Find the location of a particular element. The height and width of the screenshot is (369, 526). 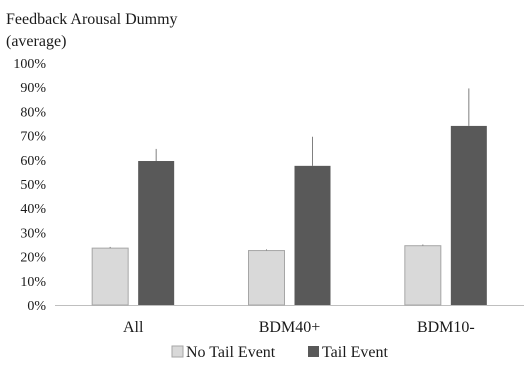

x-tick-label: BDM10- is located at coordinates (446, 327).